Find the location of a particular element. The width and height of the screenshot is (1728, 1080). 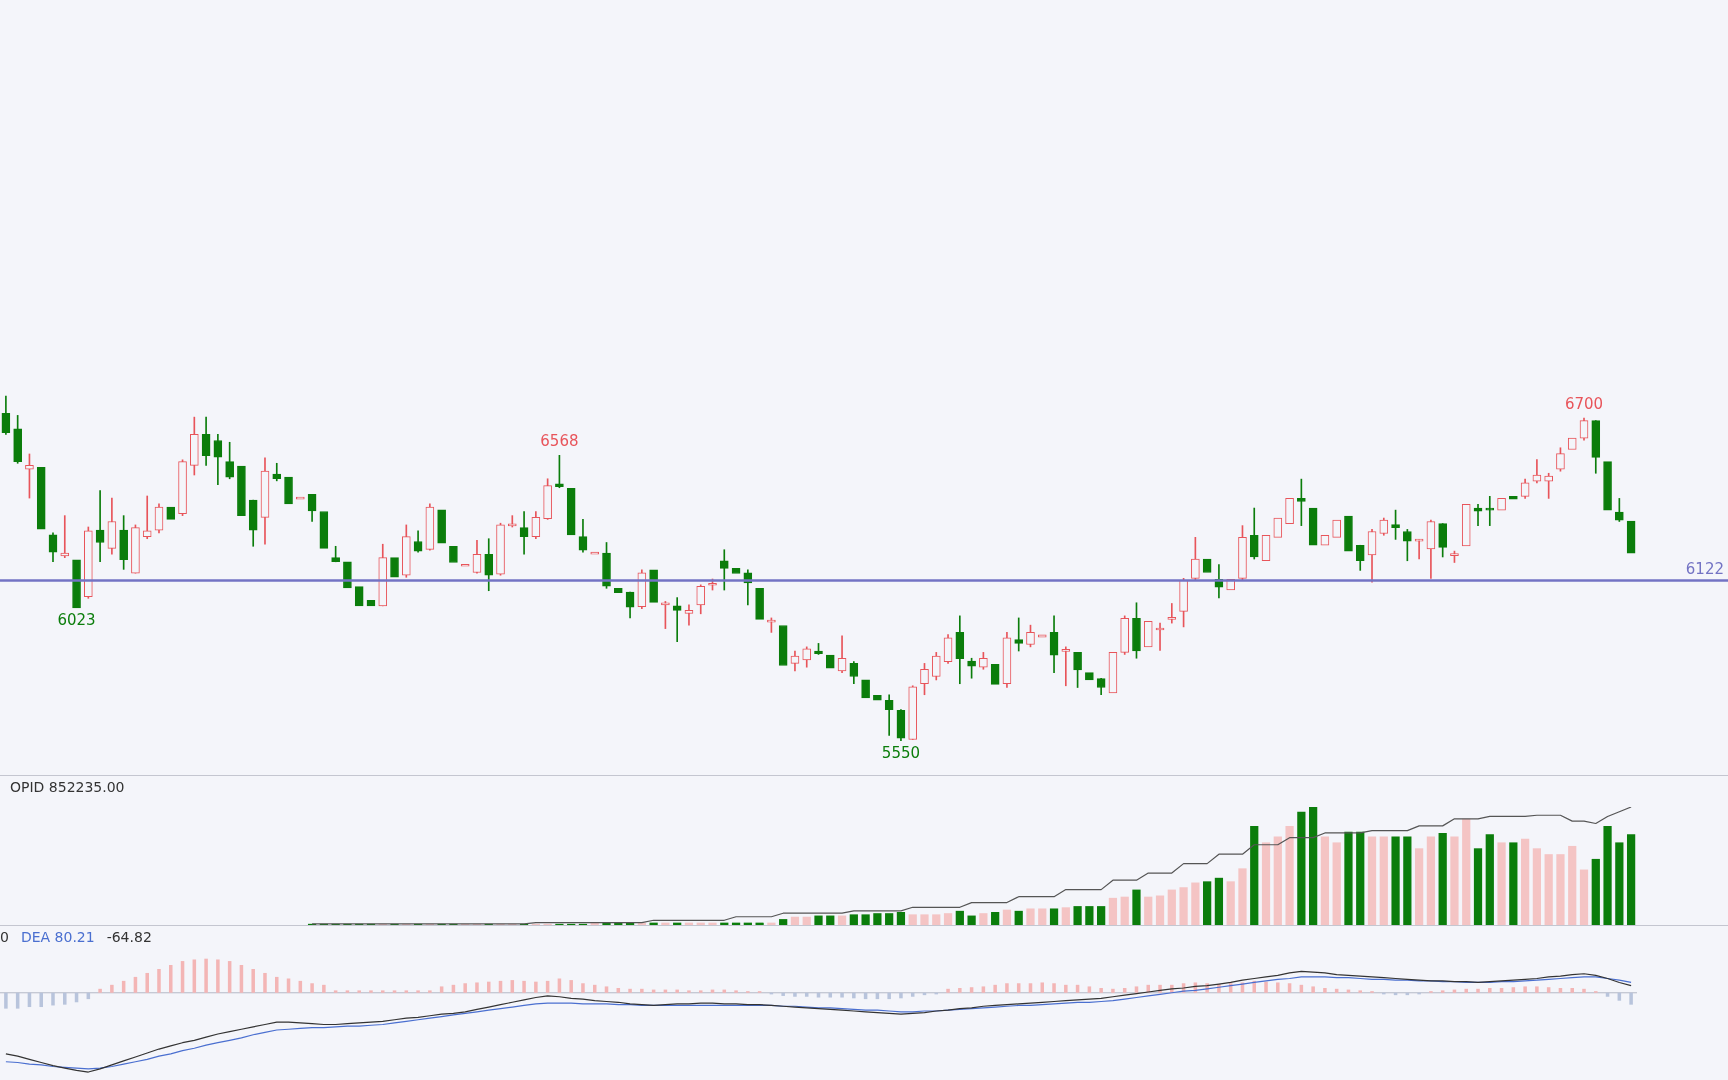

annotation: 6568 is located at coordinates (559, 440).